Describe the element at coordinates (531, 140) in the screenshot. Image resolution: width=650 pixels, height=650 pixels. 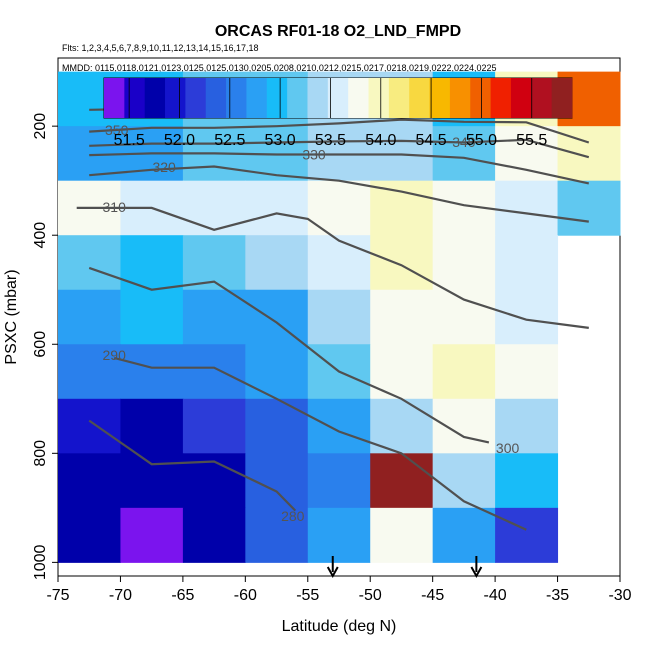
I see `colorbar-tick-label: 55.5` at that location.